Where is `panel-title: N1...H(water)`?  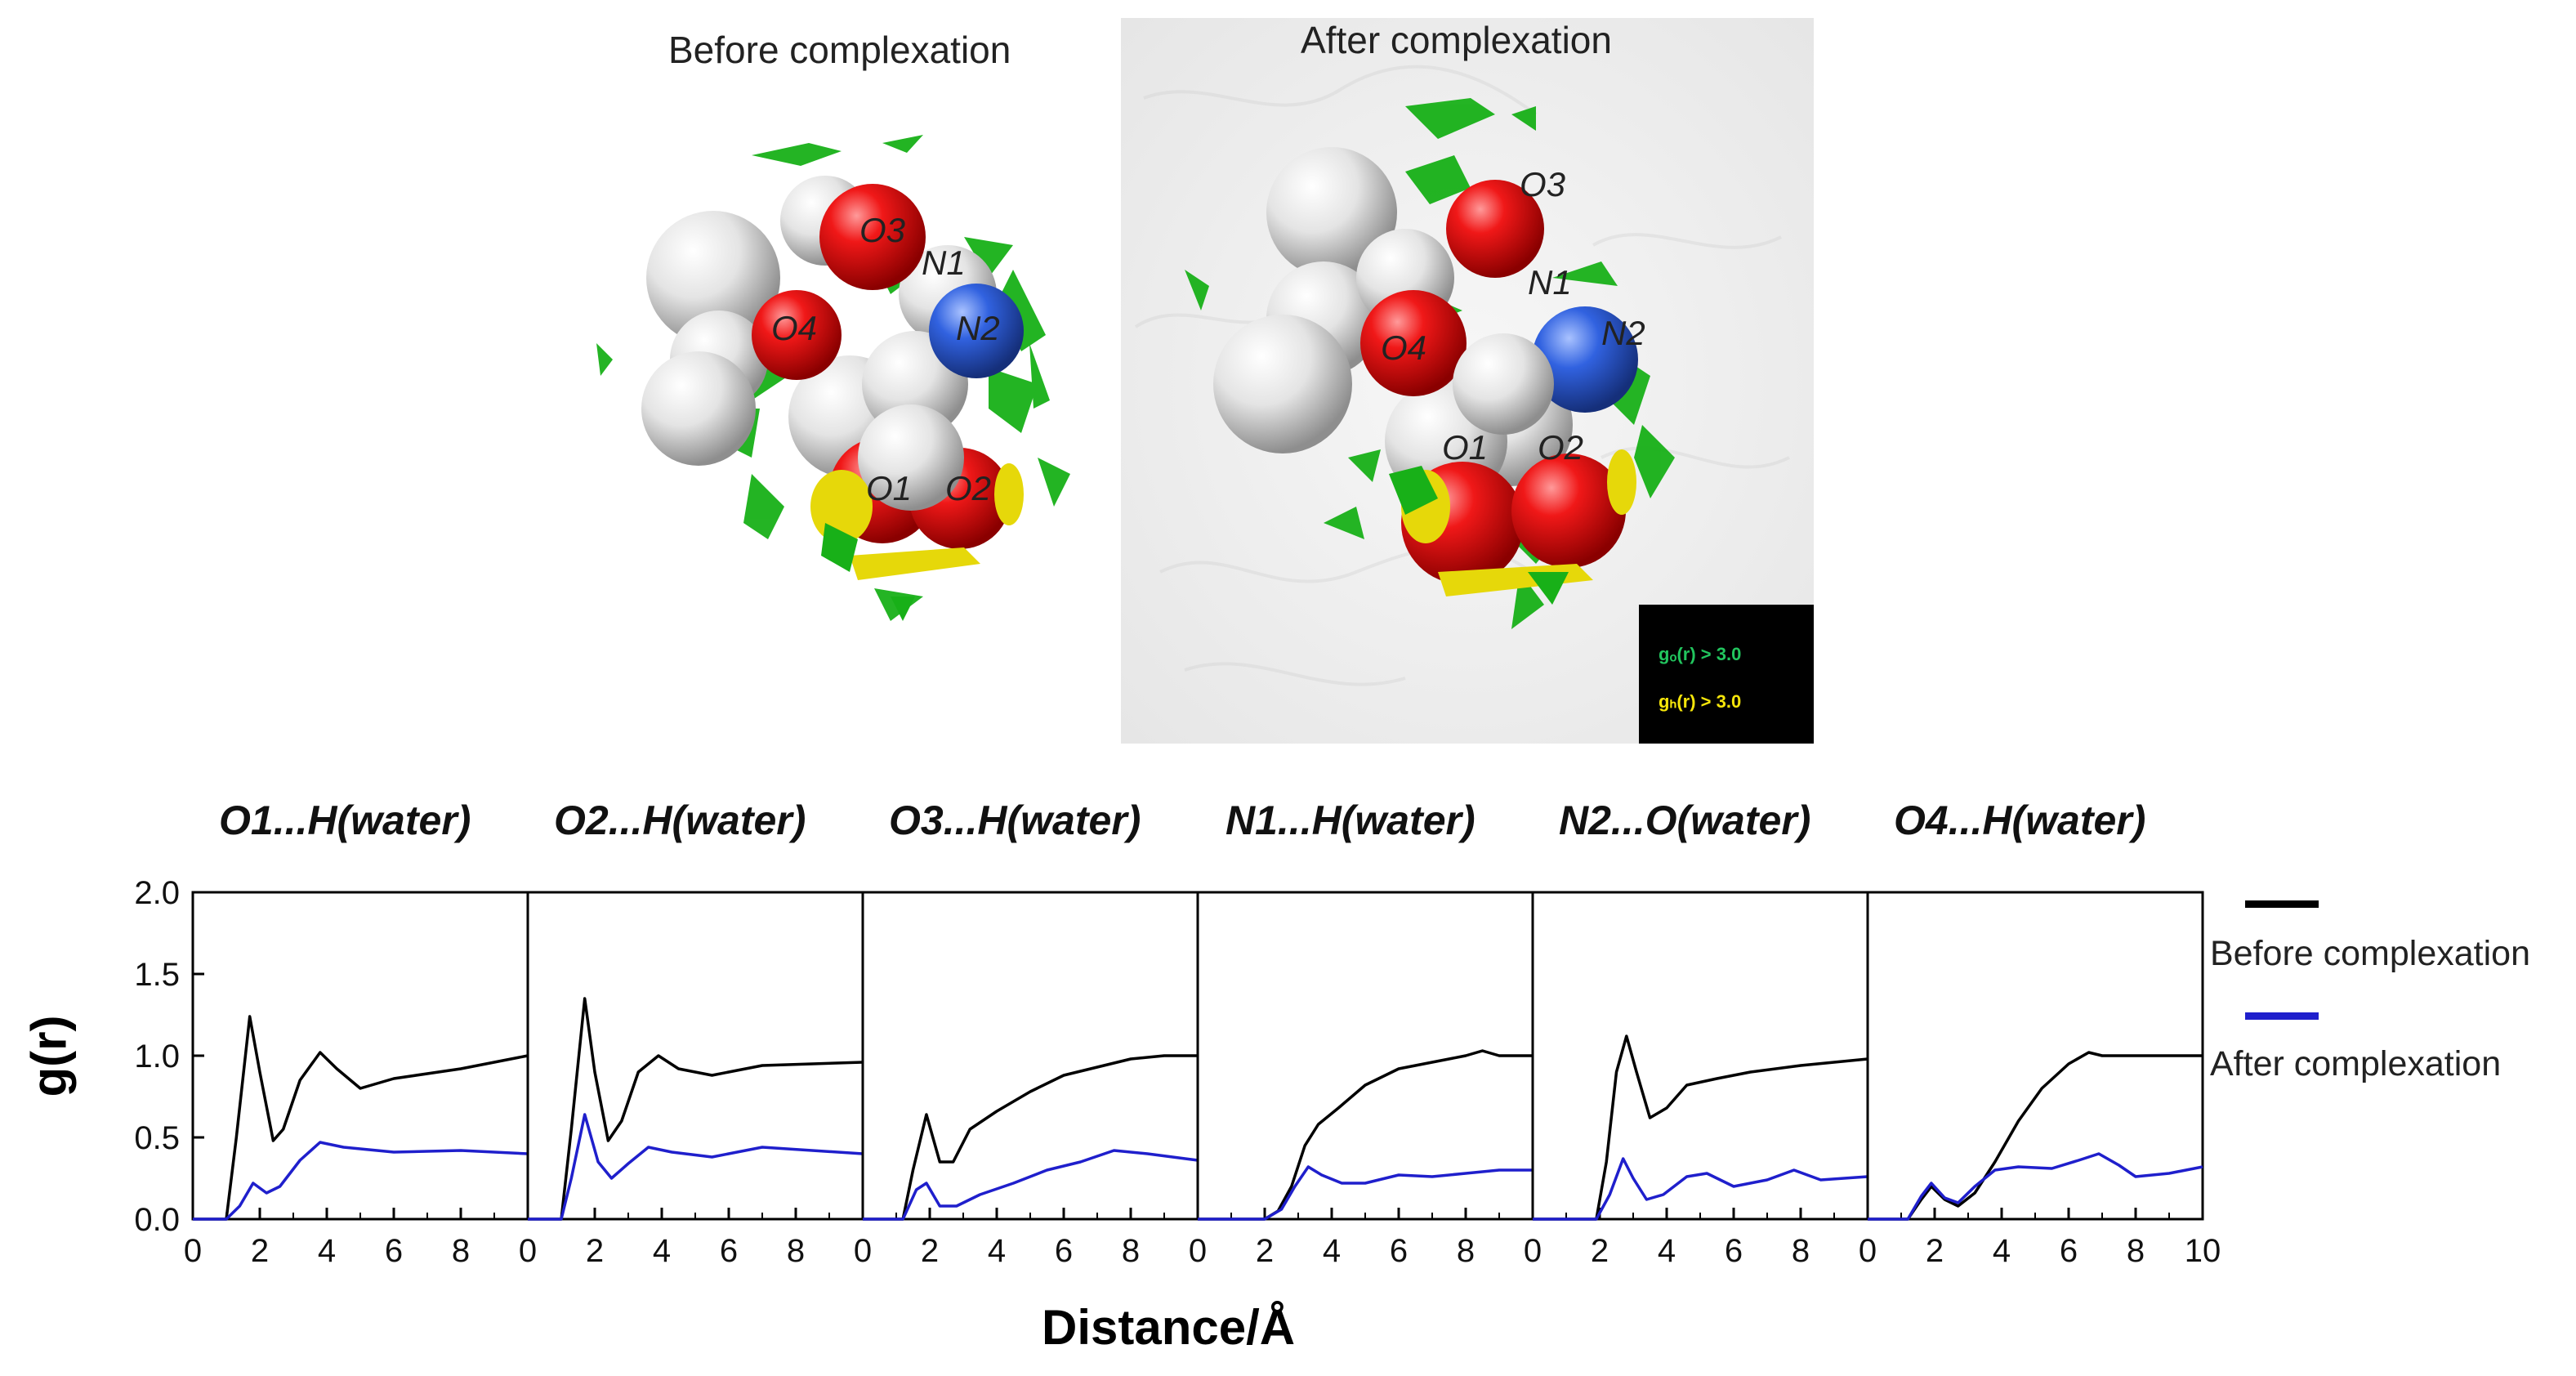 panel-title: N1...H(water) is located at coordinates (1351, 820).